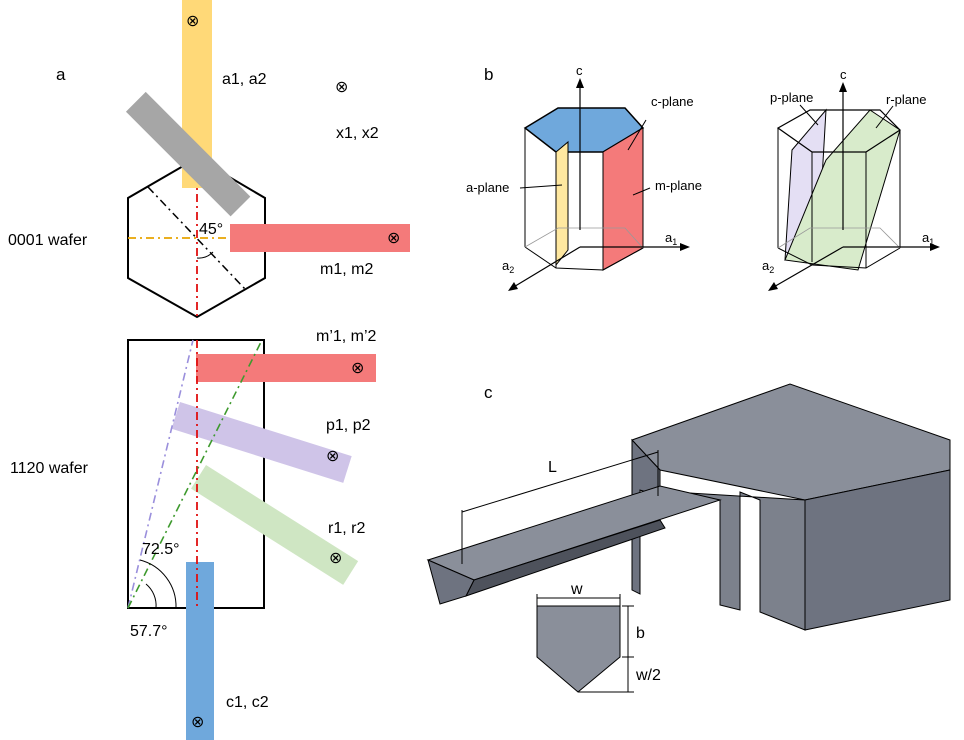  Describe the element at coordinates (335, 558) in the screenshot. I see `beam-r-cross: ⊗` at that location.